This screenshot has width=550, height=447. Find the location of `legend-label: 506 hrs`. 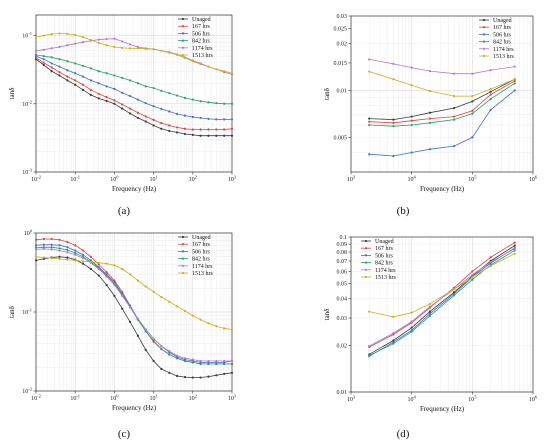

legend-label: 506 hrs is located at coordinates (384, 256).